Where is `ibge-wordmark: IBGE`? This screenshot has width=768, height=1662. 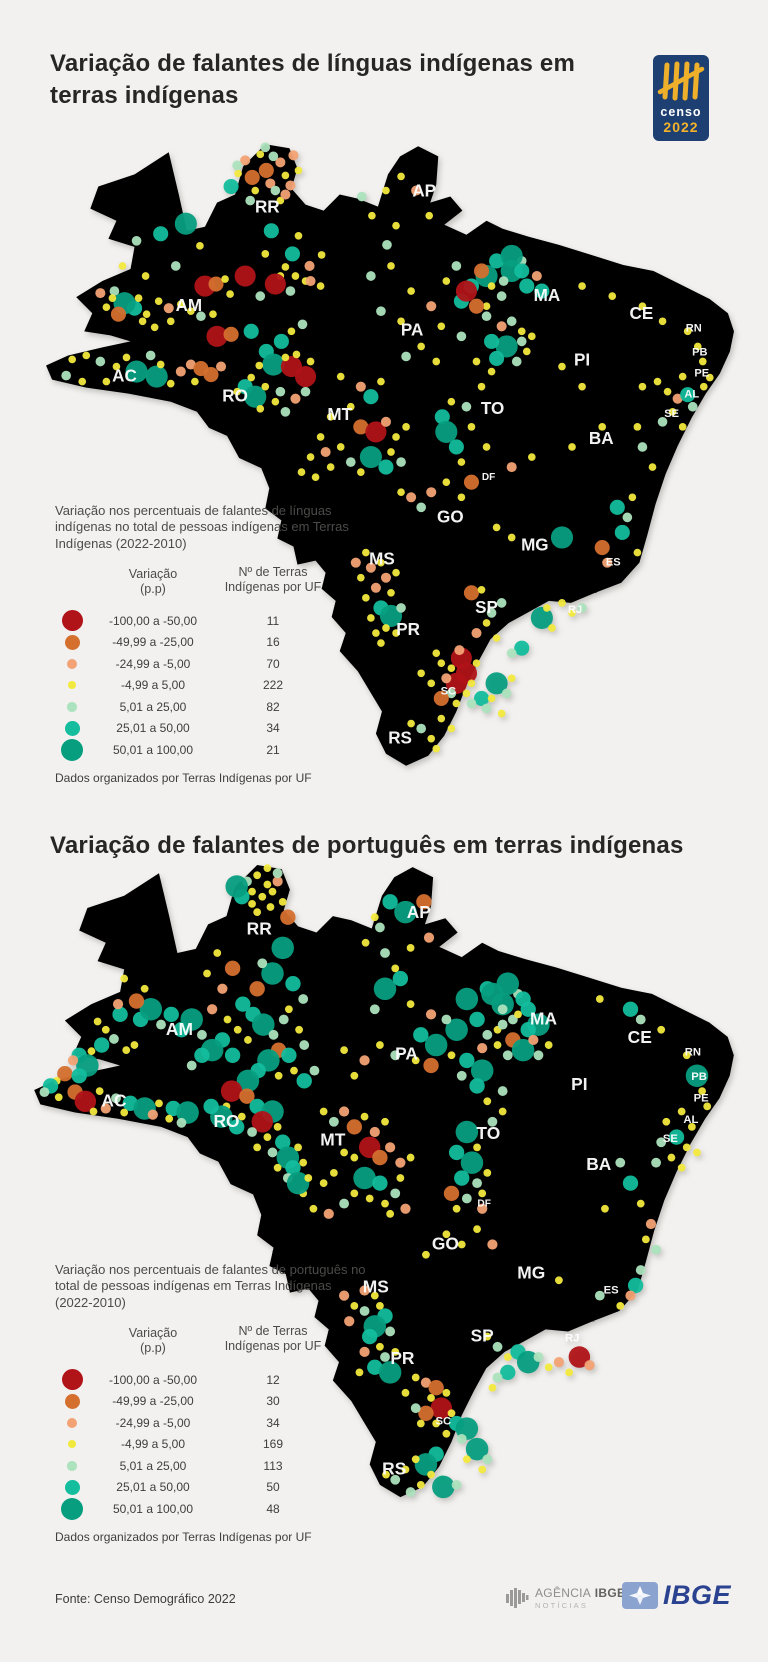
ibge-wordmark: IBGE is located at coordinates (697, 1595).